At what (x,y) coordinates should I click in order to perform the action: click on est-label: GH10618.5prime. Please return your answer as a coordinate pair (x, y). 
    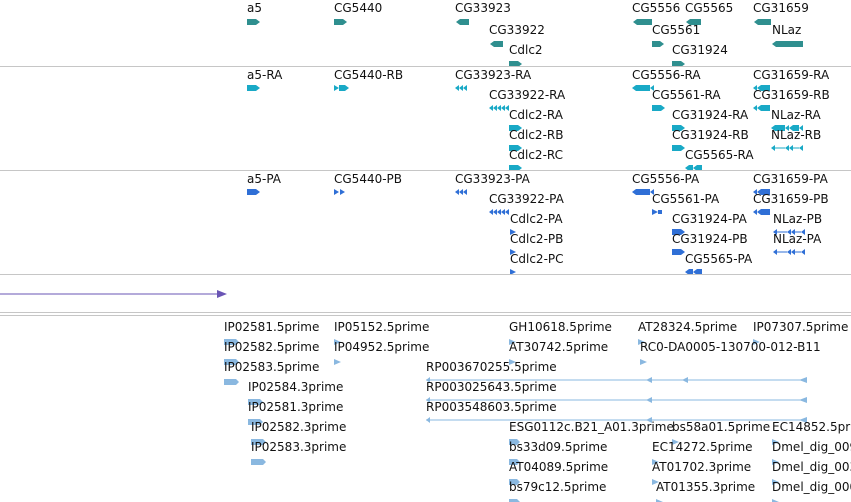
    Looking at the image, I should click on (560, 327).